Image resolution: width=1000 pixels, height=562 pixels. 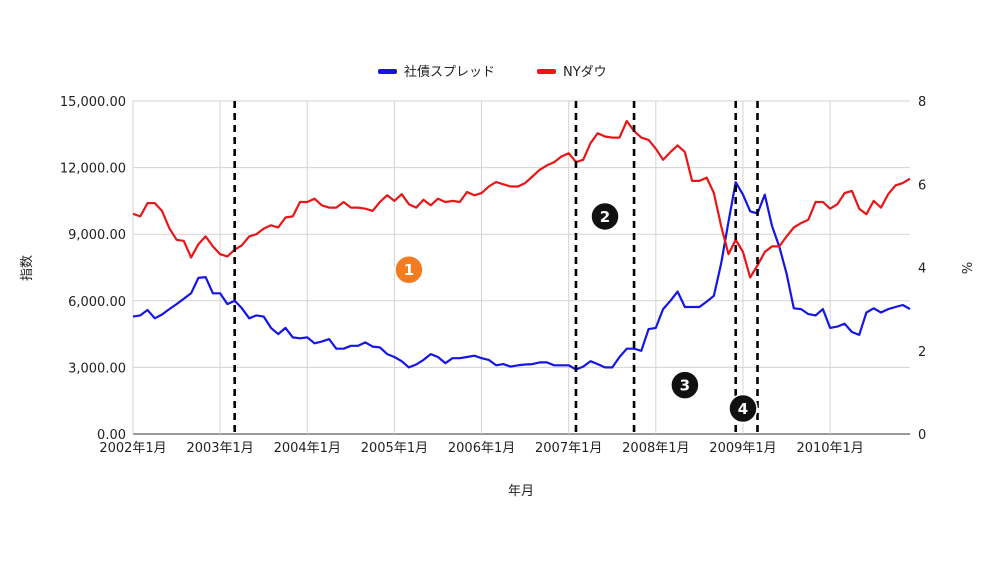 I want to click on event-marker-1: 1, so click(x=409, y=269).